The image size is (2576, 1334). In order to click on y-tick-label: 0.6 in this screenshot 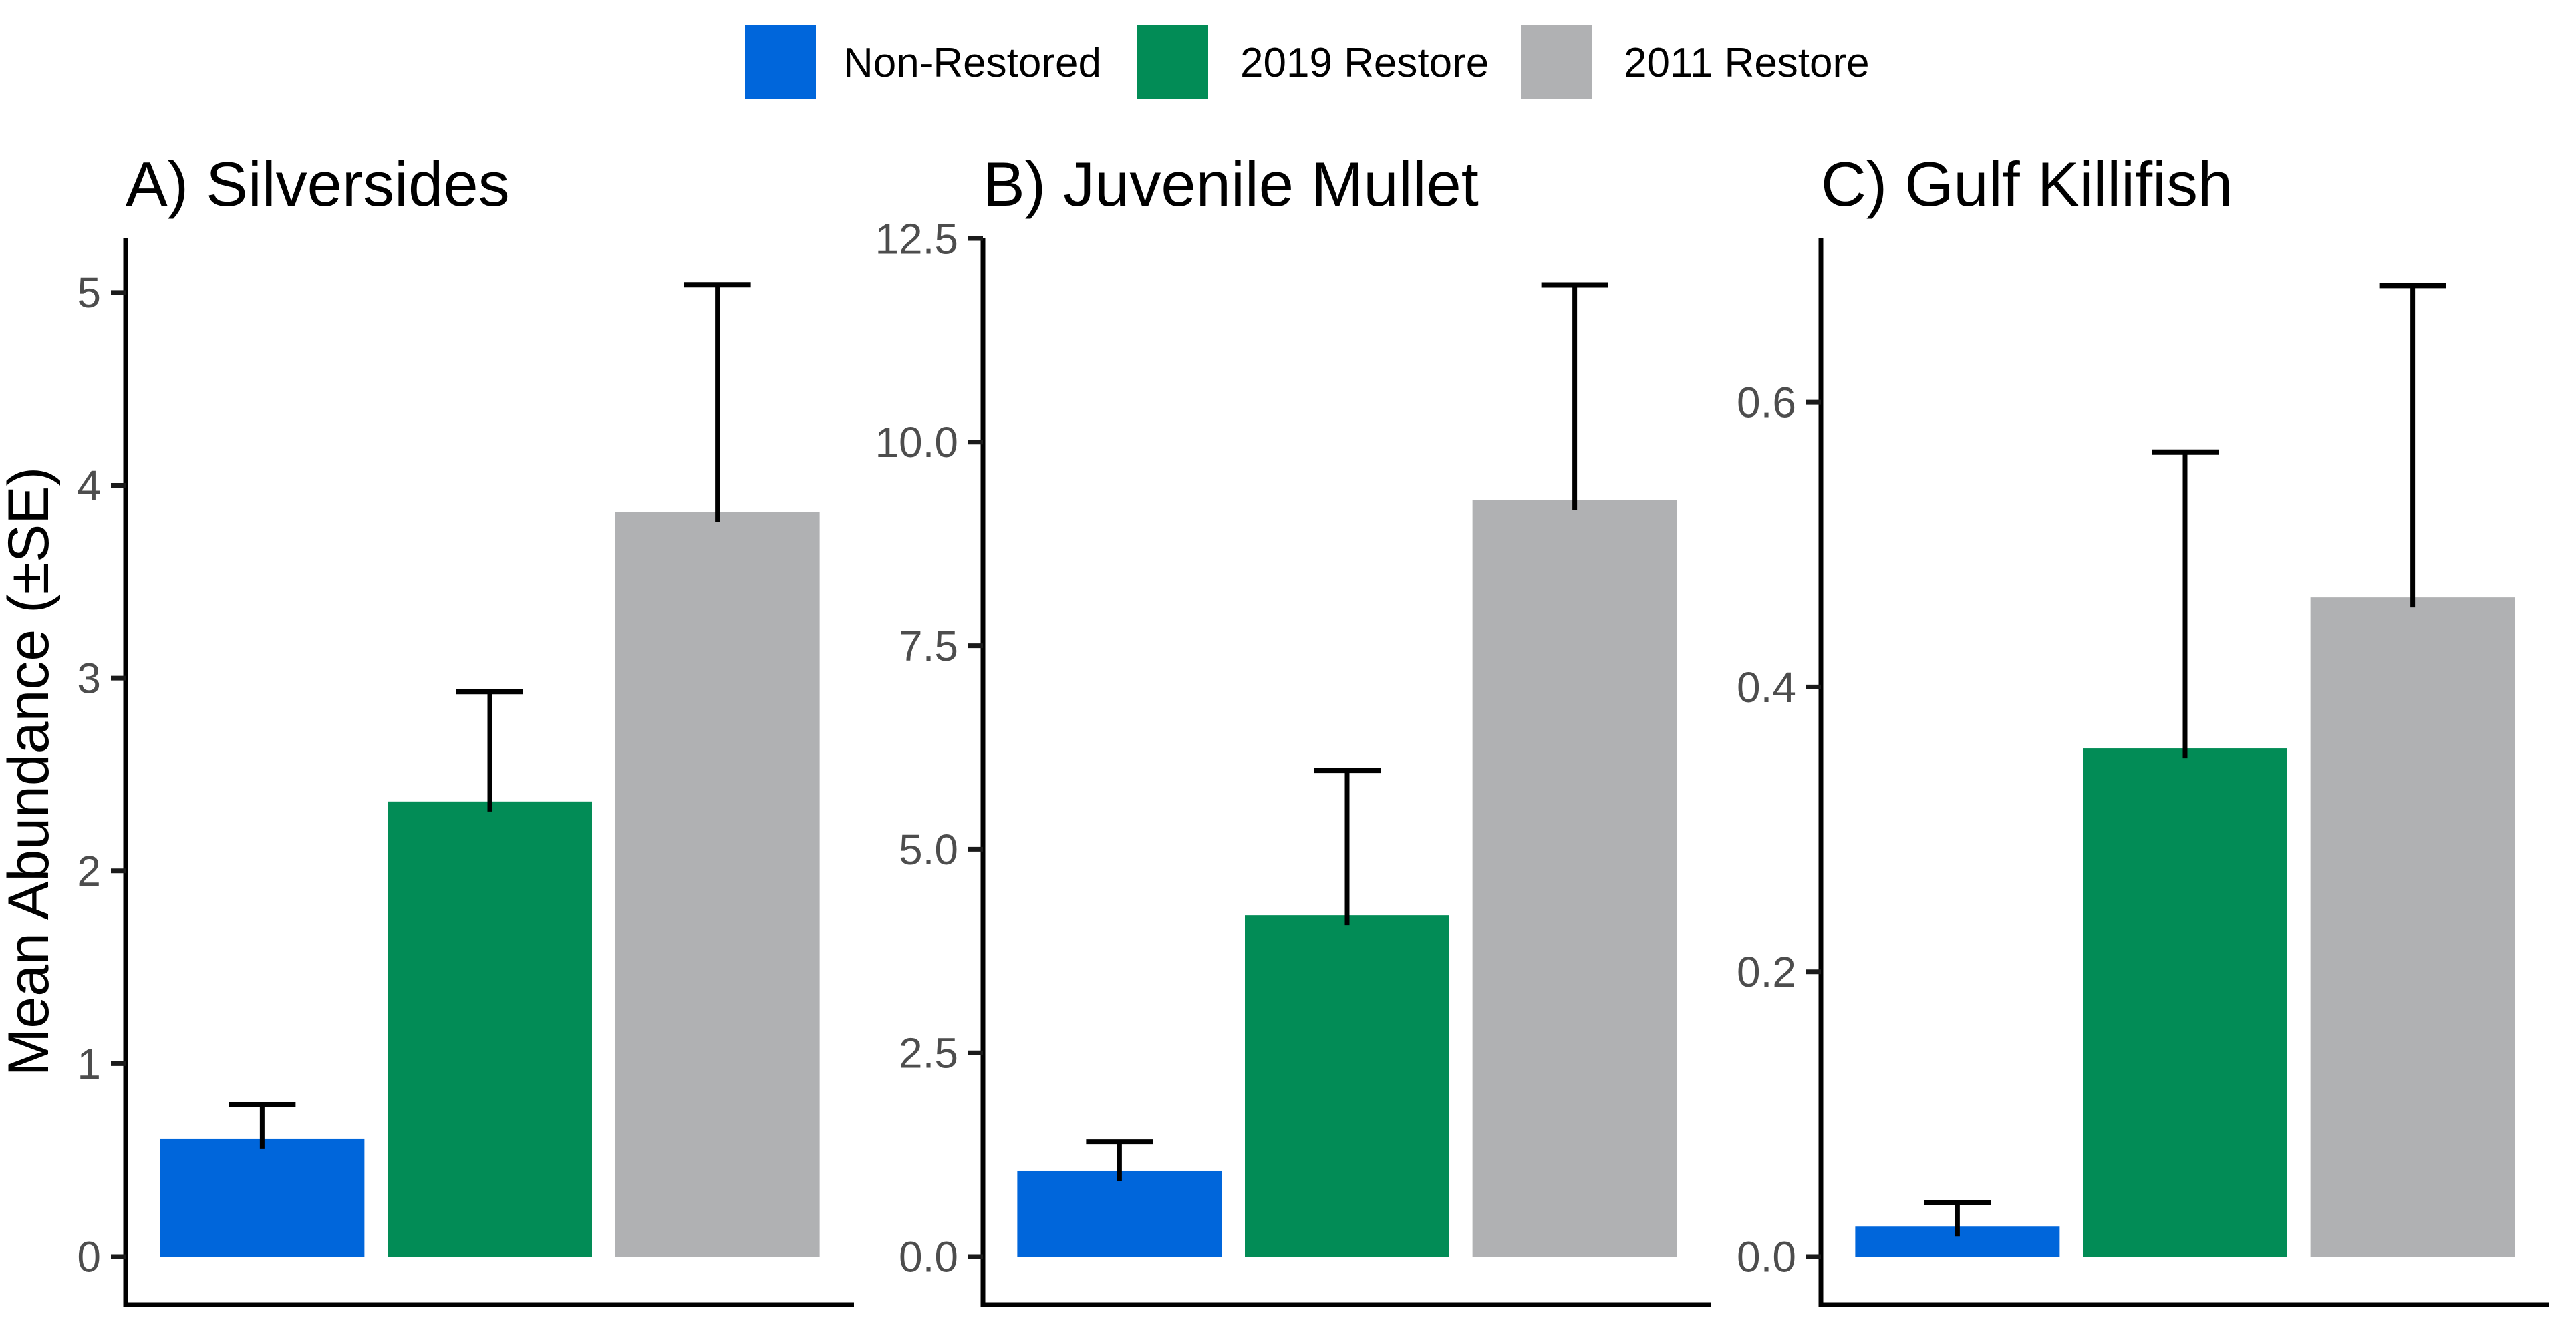, I will do `click(1766, 403)`.